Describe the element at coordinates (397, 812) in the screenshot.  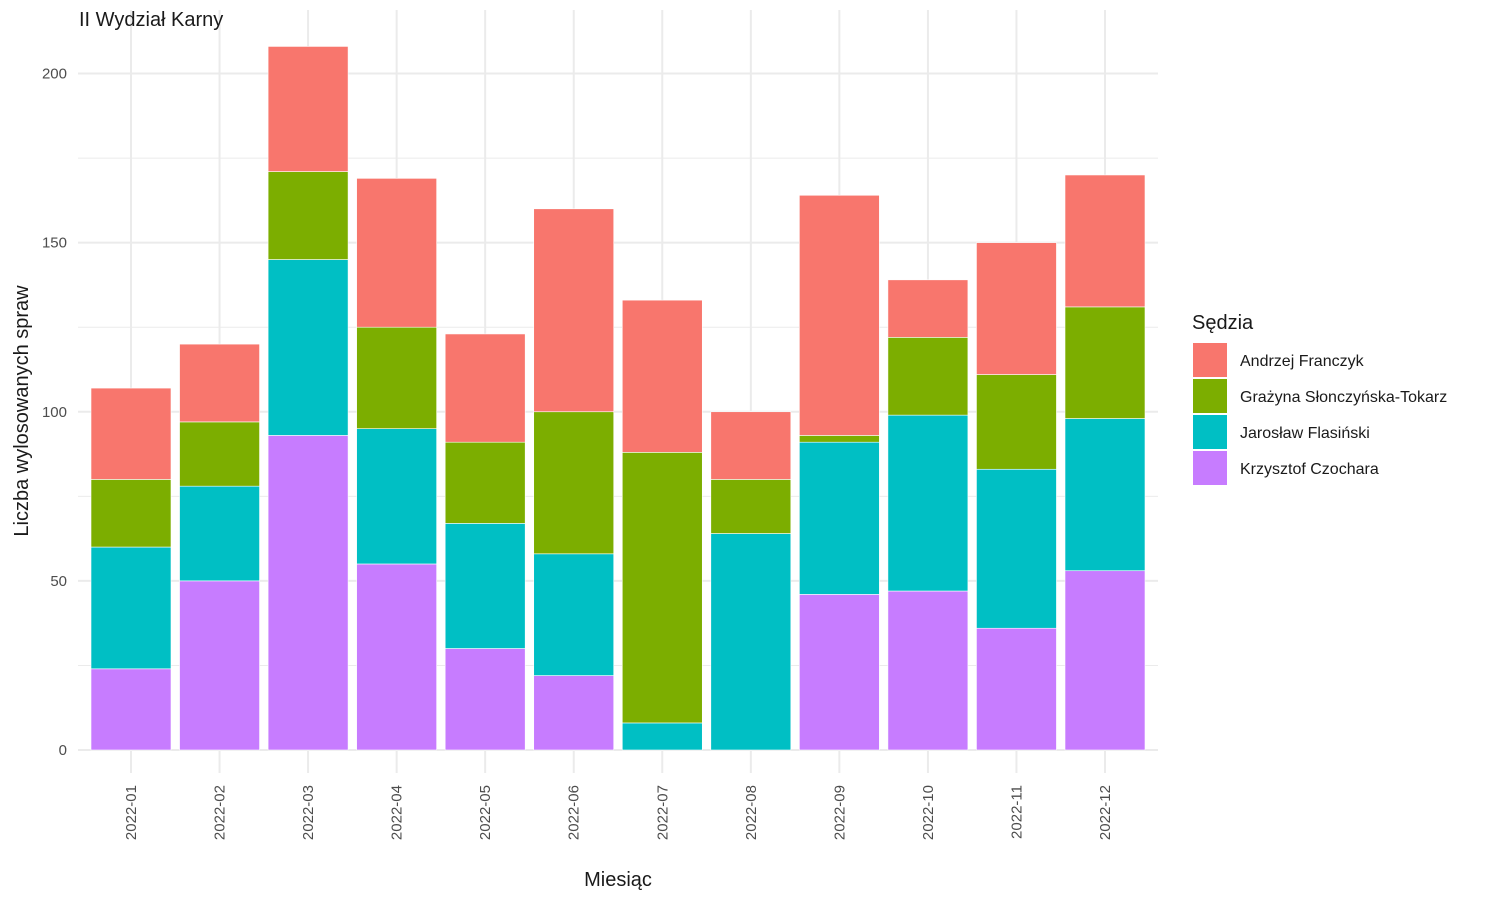
I see `x-tick-label: 2022-04` at that location.